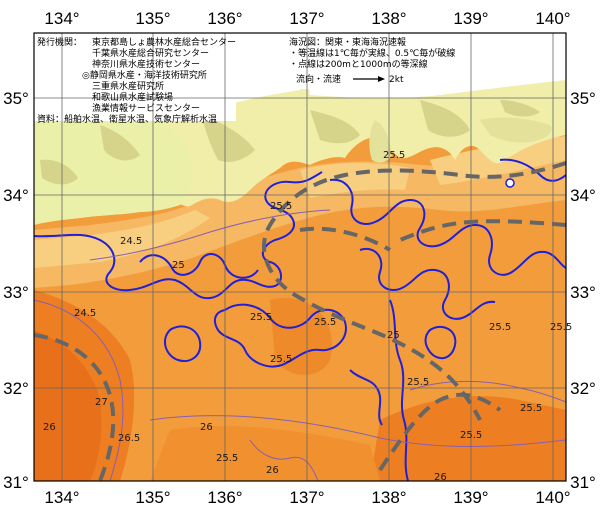 The height and width of the screenshot is (509, 600). Describe the element at coordinates (144, 75) in the screenshot. I see `issuer-line-4: ◎静岡県水産・海洋技術研究所` at that location.